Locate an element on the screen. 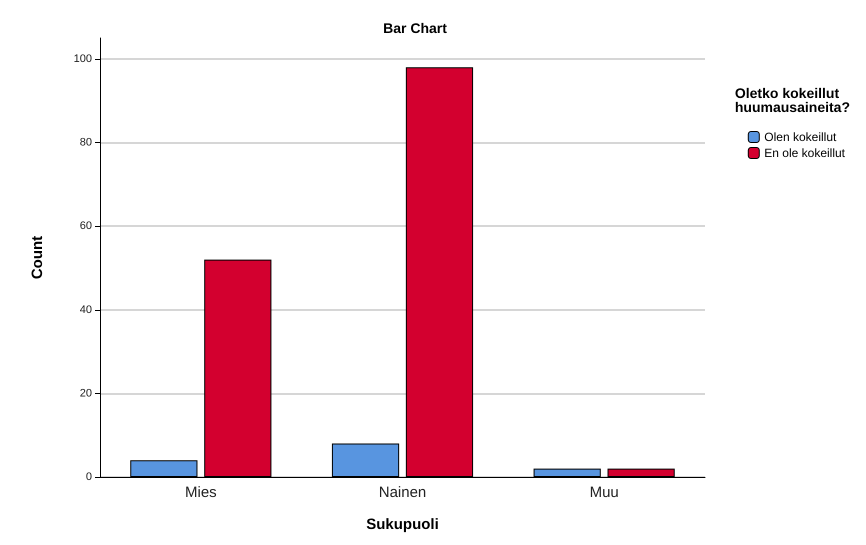 This screenshot has height=545, width=866. chart-title: Bar Chart is located at coordinates (415, 28).